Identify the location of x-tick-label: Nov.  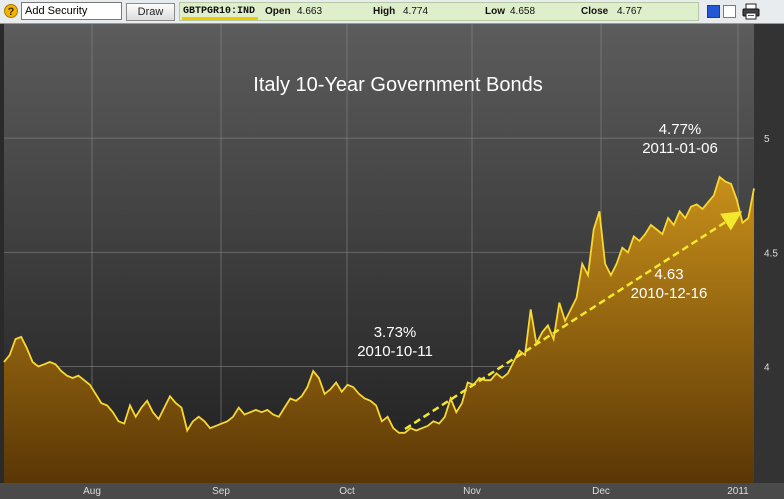
(472, 491).